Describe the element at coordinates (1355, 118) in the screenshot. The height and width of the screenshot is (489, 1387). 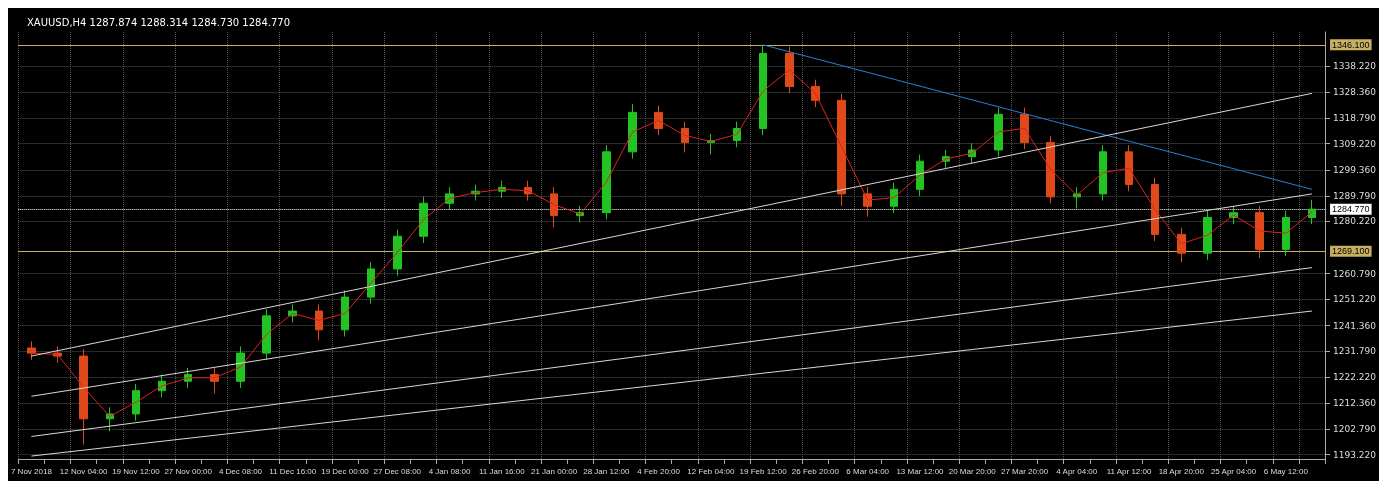
I see `y-tick-label: 1318.790` at that location.